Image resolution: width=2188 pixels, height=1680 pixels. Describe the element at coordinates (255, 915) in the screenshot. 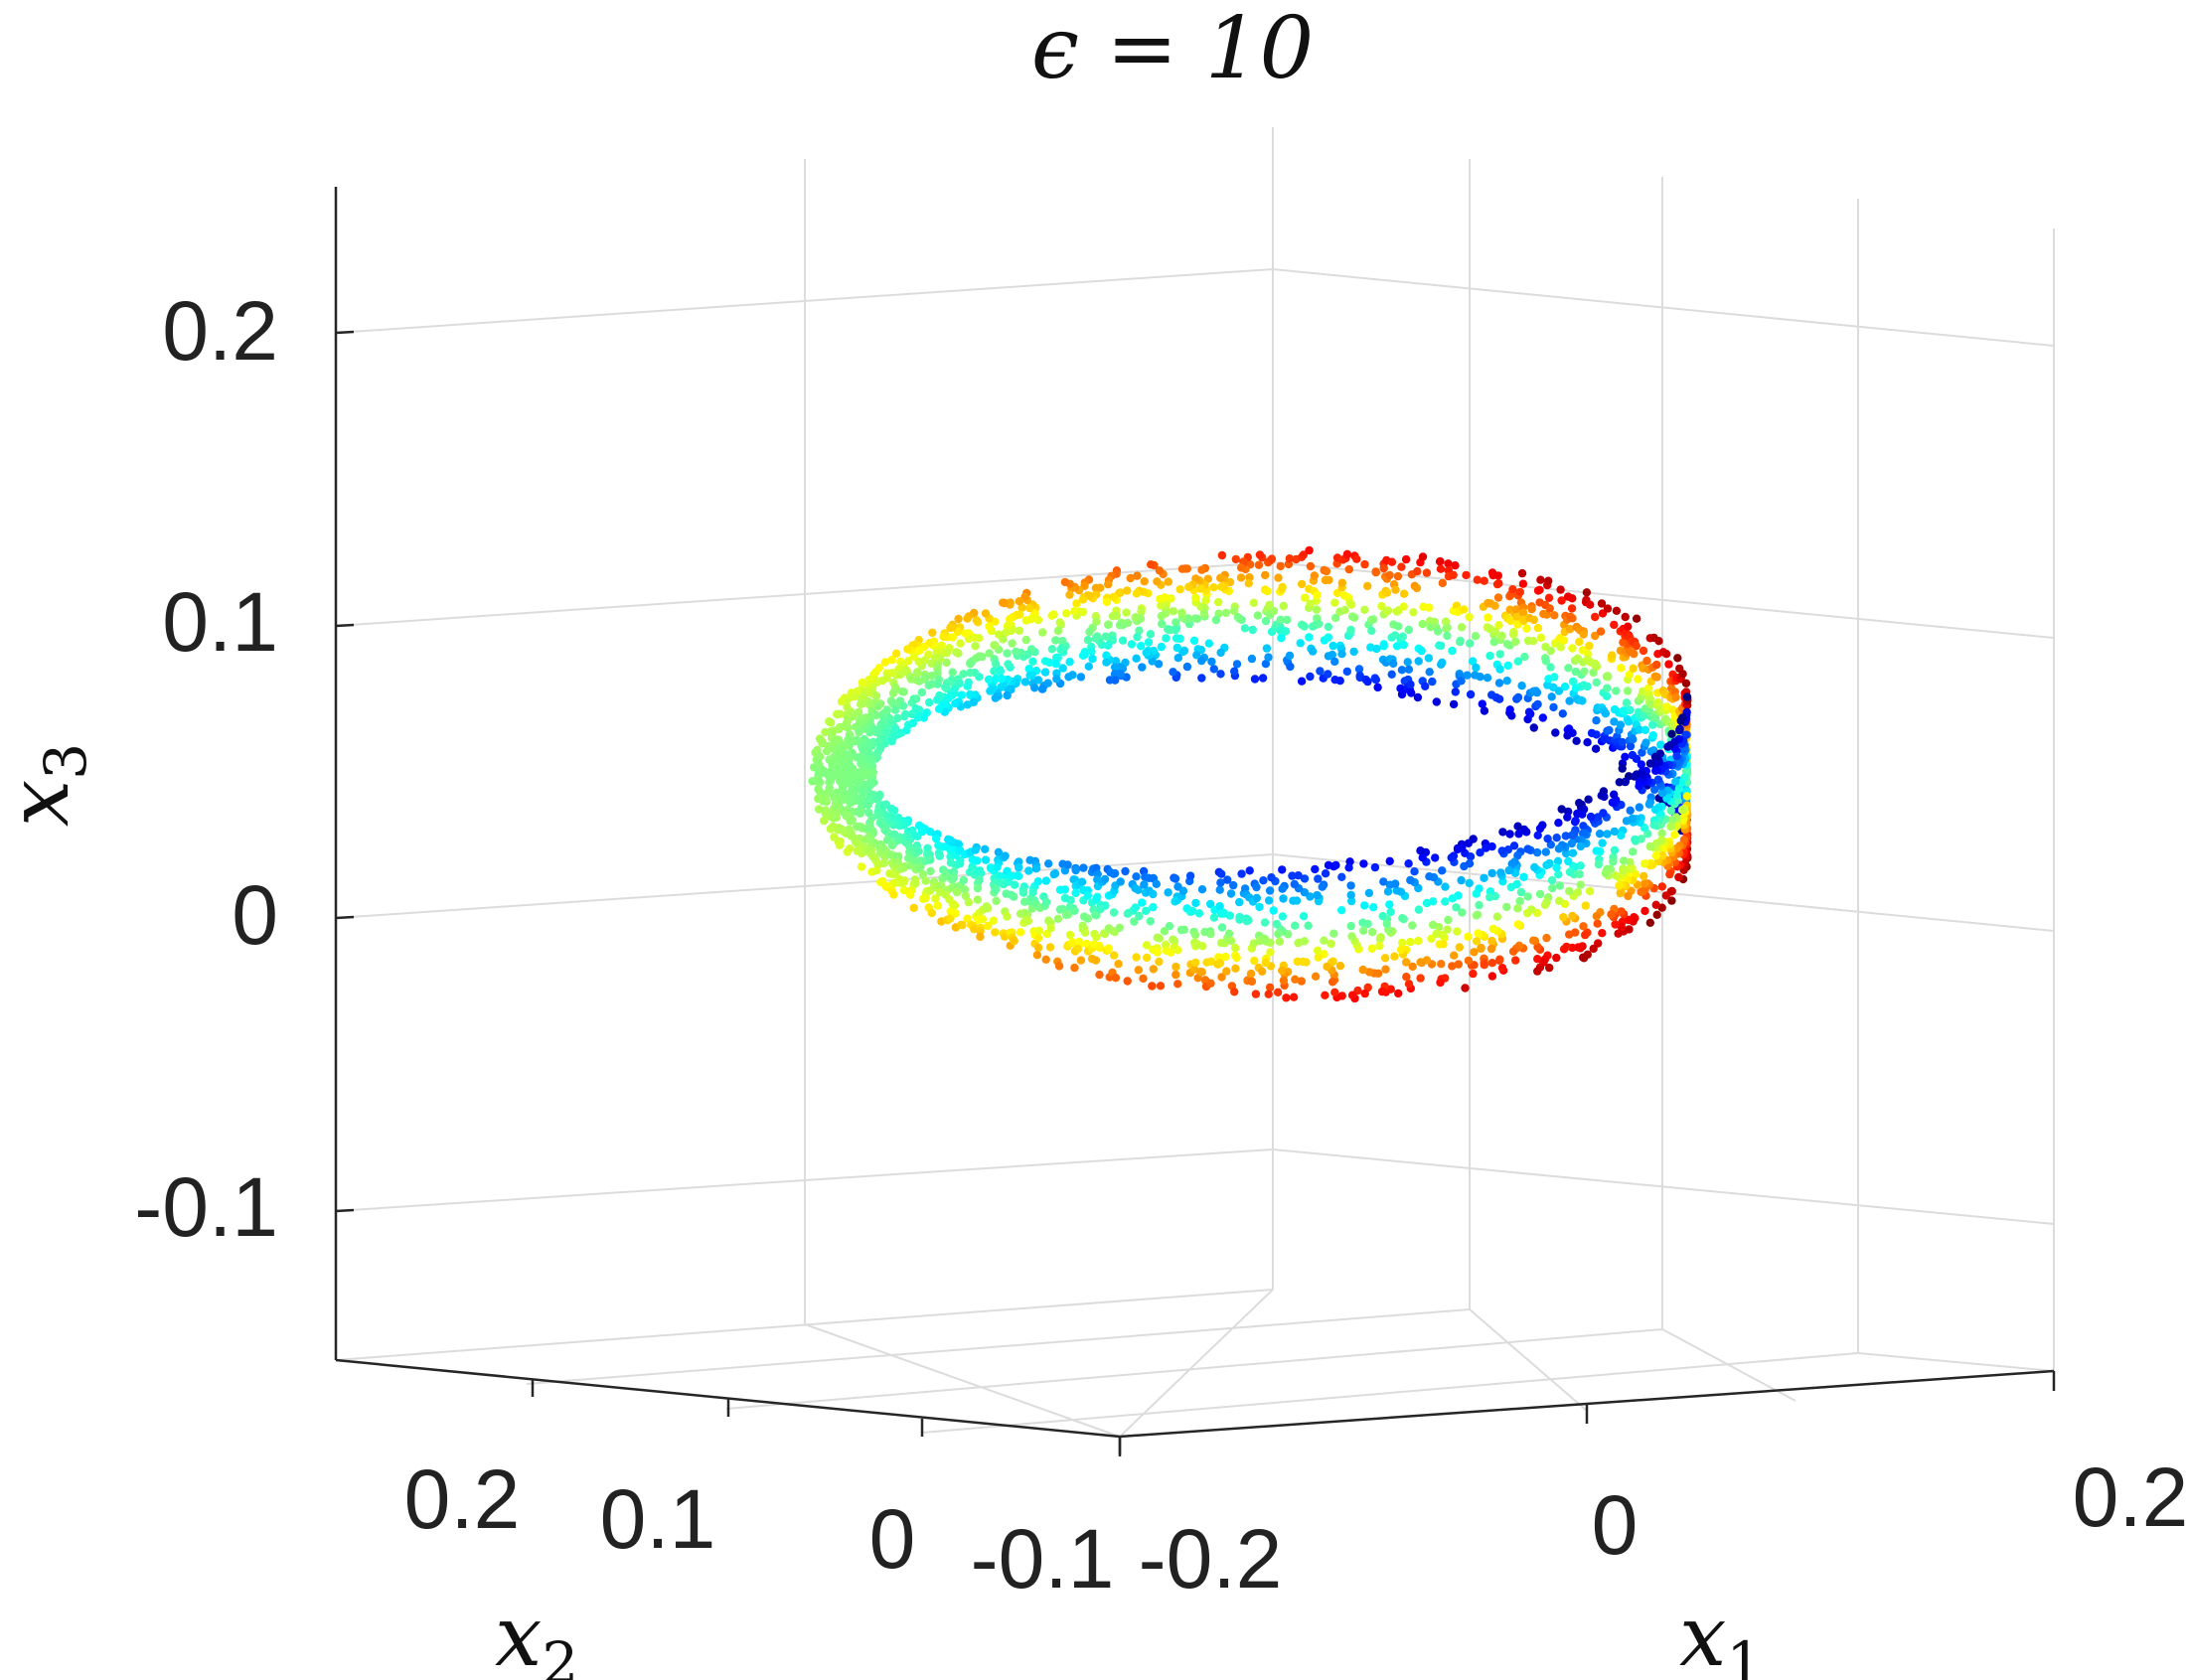

I see `x3-tick-label: 0` at that location.